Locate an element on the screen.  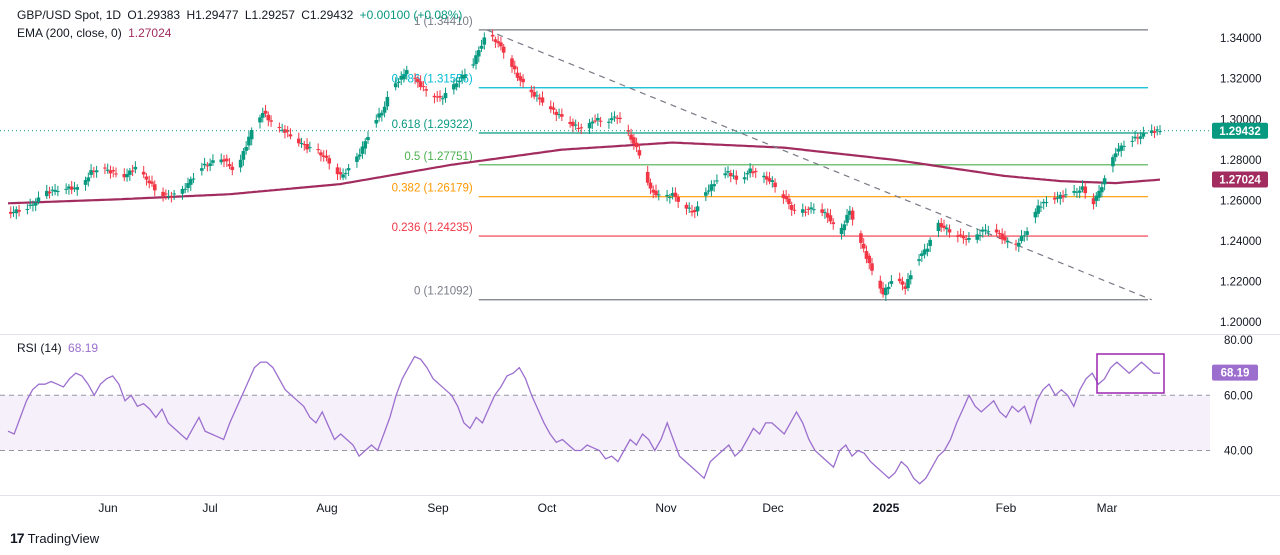
price-tick-label: 1.20000 is located at coordinates (1241, 323).